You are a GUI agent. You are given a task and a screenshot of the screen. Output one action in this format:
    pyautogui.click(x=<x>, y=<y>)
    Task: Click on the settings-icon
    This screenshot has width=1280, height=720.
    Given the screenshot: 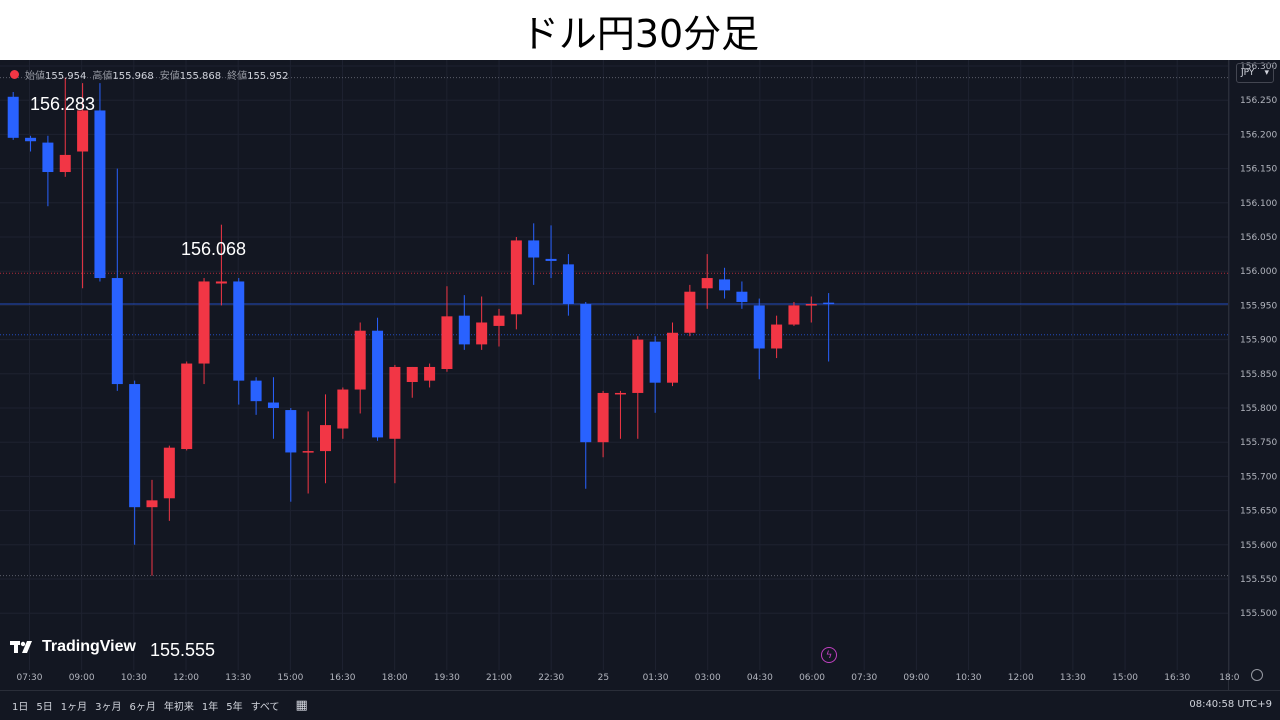 What is the action you would take?
    pyautogui.click(x=1257, y=675)
    